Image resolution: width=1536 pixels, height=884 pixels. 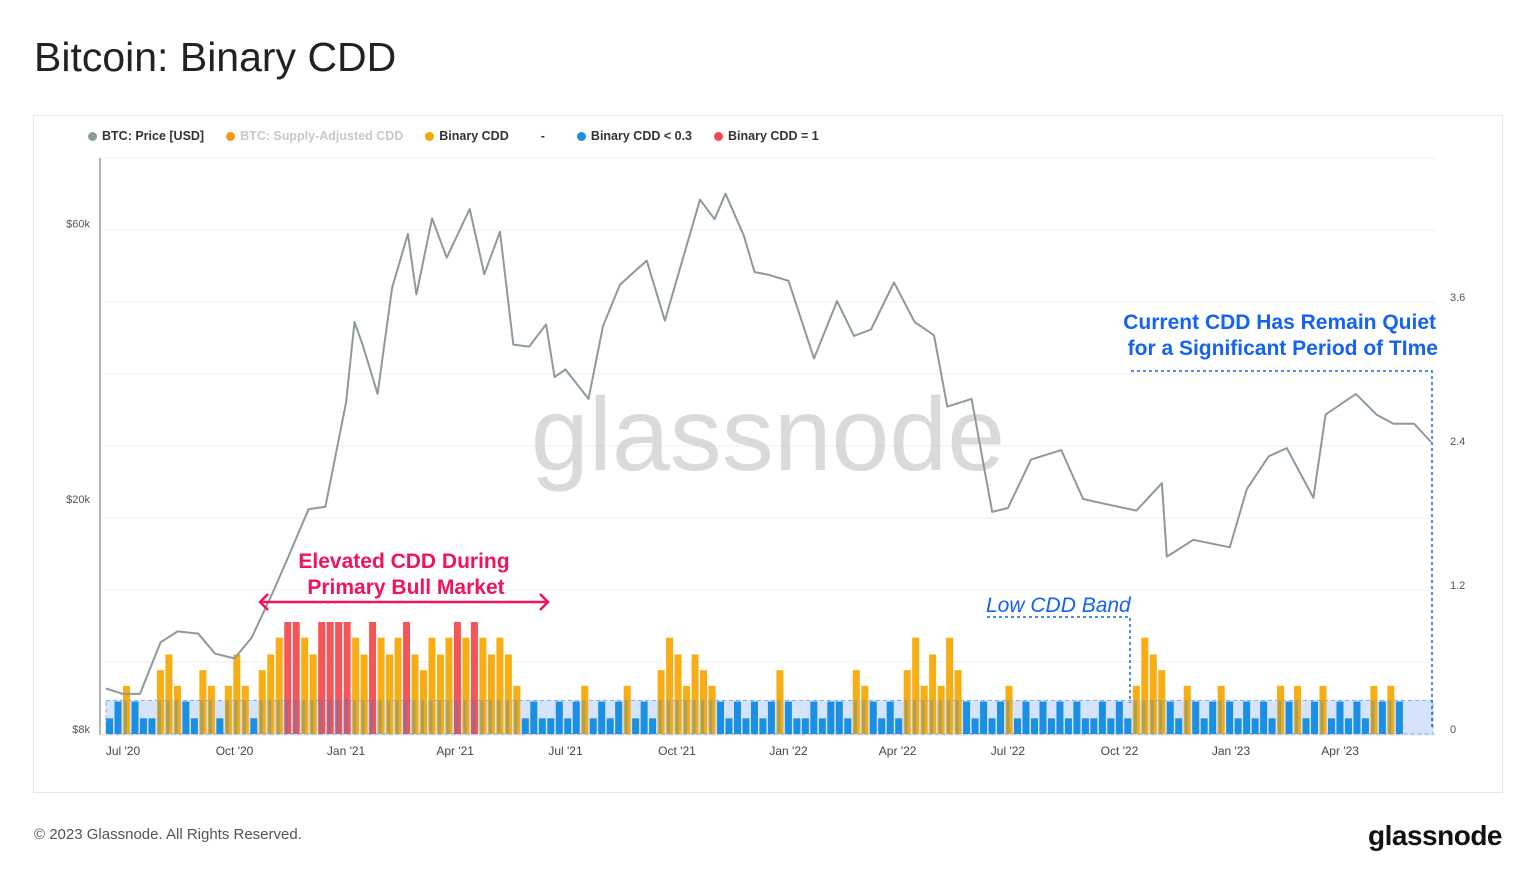 What do you see at coordinates (773, 136) in the screenshot?
I see `legend-label: Binary CDD = 1` at bounding box center [773, 136].